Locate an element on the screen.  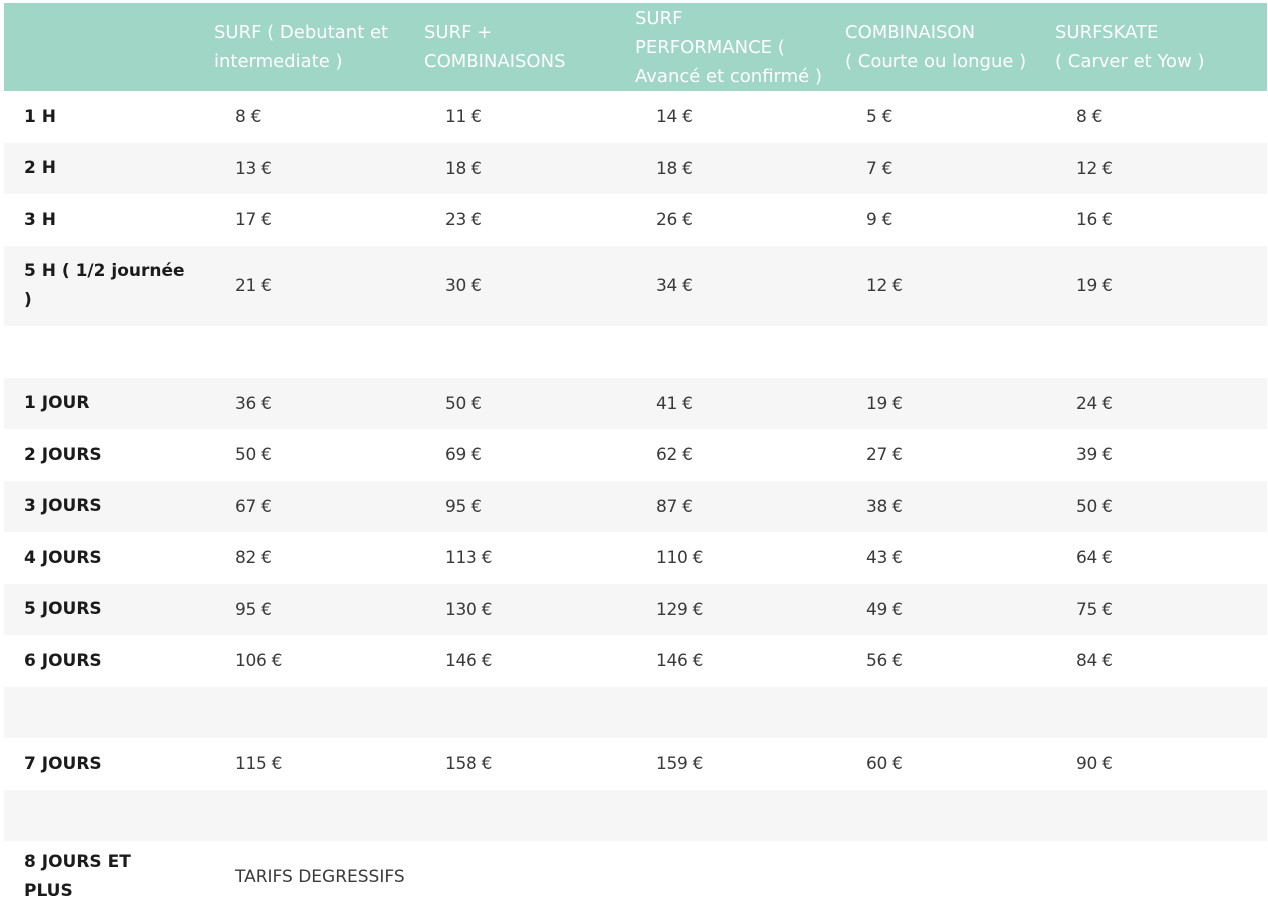
price-cell: 43 € is located at coordinates (884, 558).